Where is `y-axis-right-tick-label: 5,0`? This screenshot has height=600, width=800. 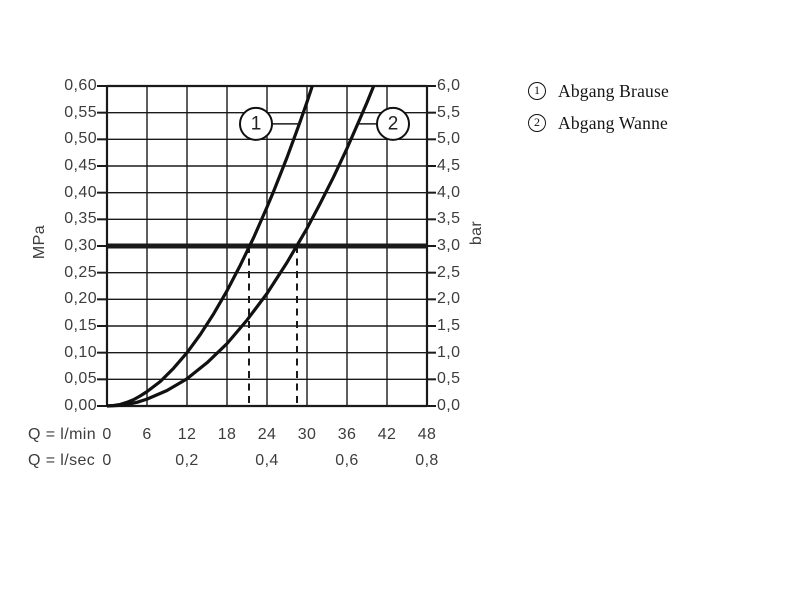
y-axis-right-tick-label: 5,0 is located at coordinates (449, 139).